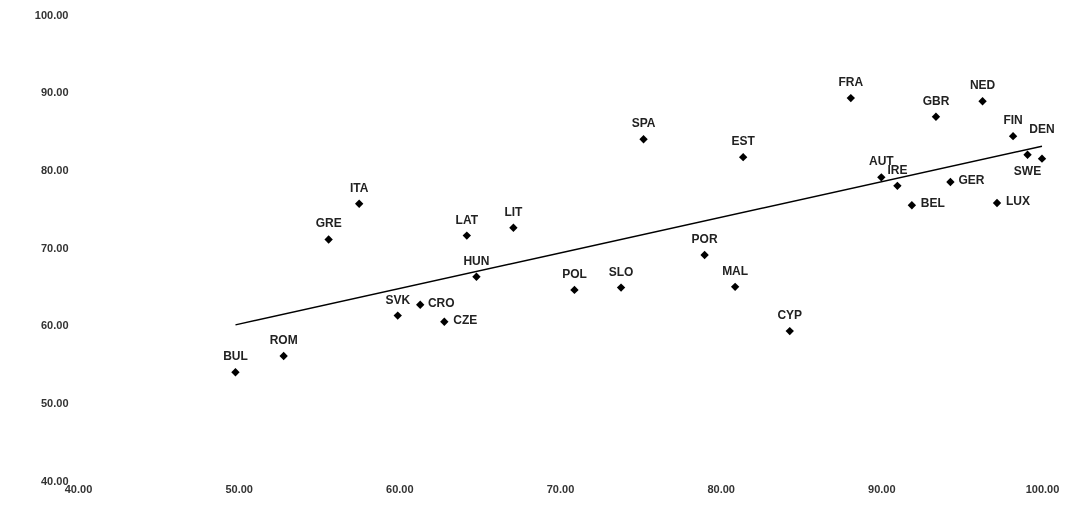 Image resolution: width=1071 pixels, height=511 pixels. What do you see at coordinates (359, 187) in the screenshot?
I see `annotation: ITA` at bounding box center [359, 187].